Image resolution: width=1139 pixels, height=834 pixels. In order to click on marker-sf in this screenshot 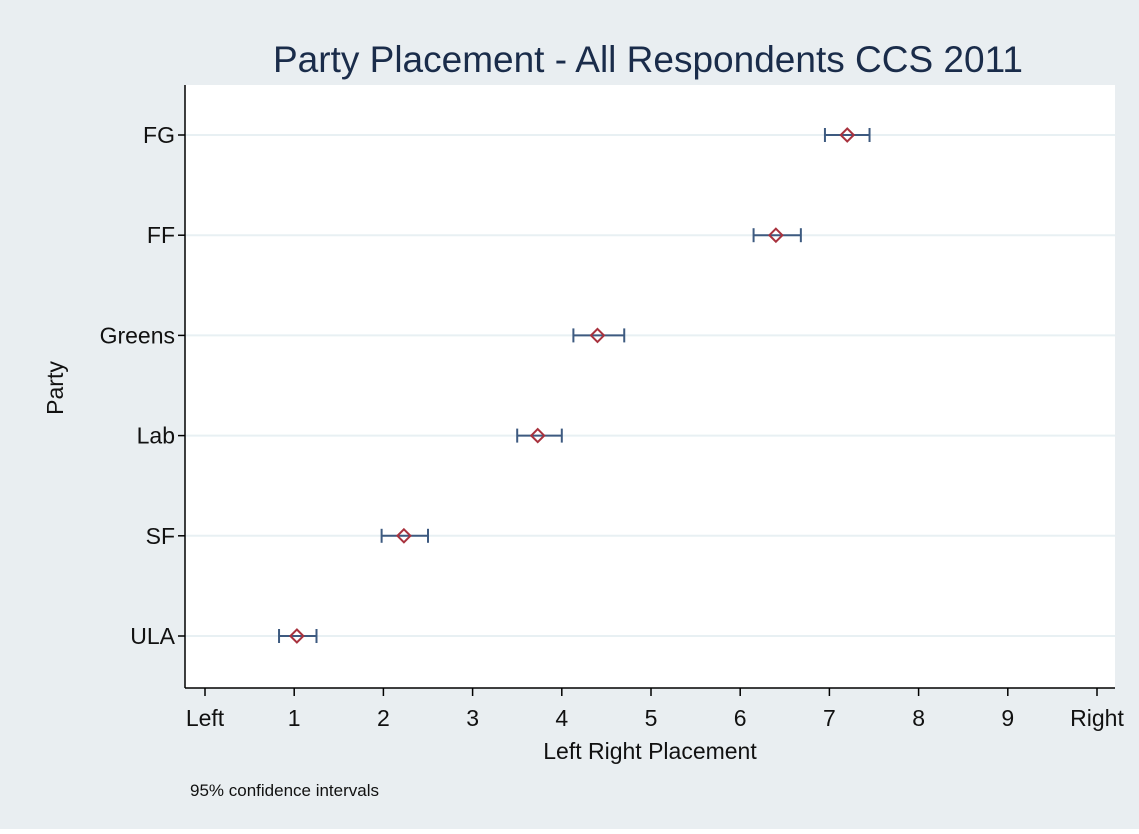, I will do `click(404, 535)`.